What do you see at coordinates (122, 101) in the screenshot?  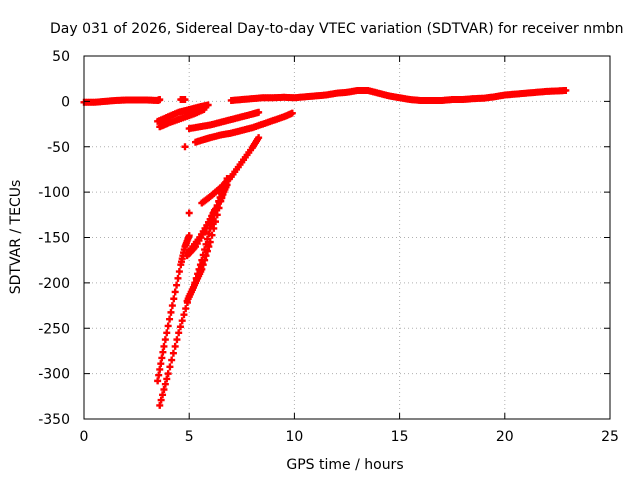 I see `series-main` at bounding box center [122, 101].